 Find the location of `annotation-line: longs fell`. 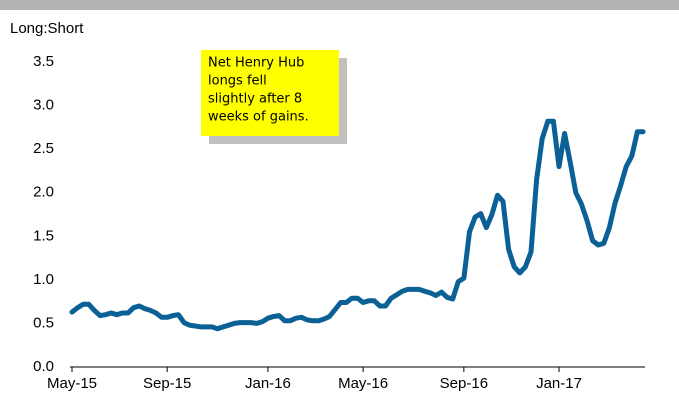

annotation-line: longs fell is located at coordinates (237, 81).